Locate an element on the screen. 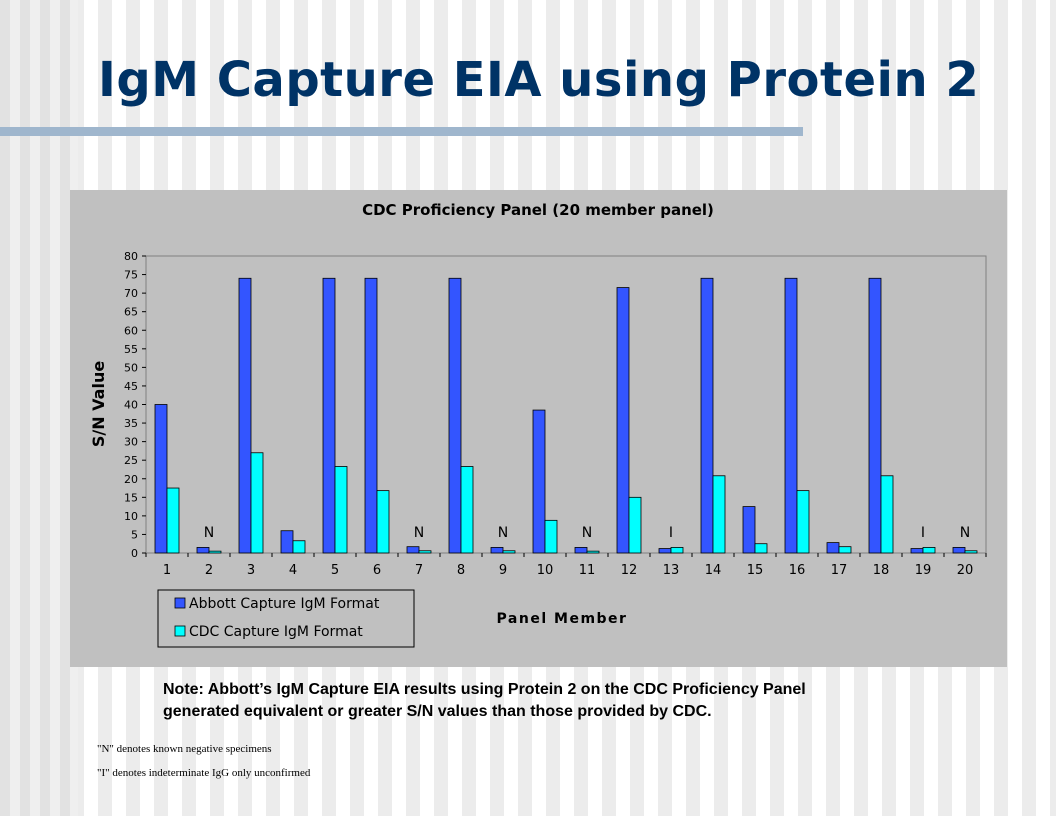 The width and height of the screenshot is (1056, 816). title-divider is located at coordinates (401, 131).